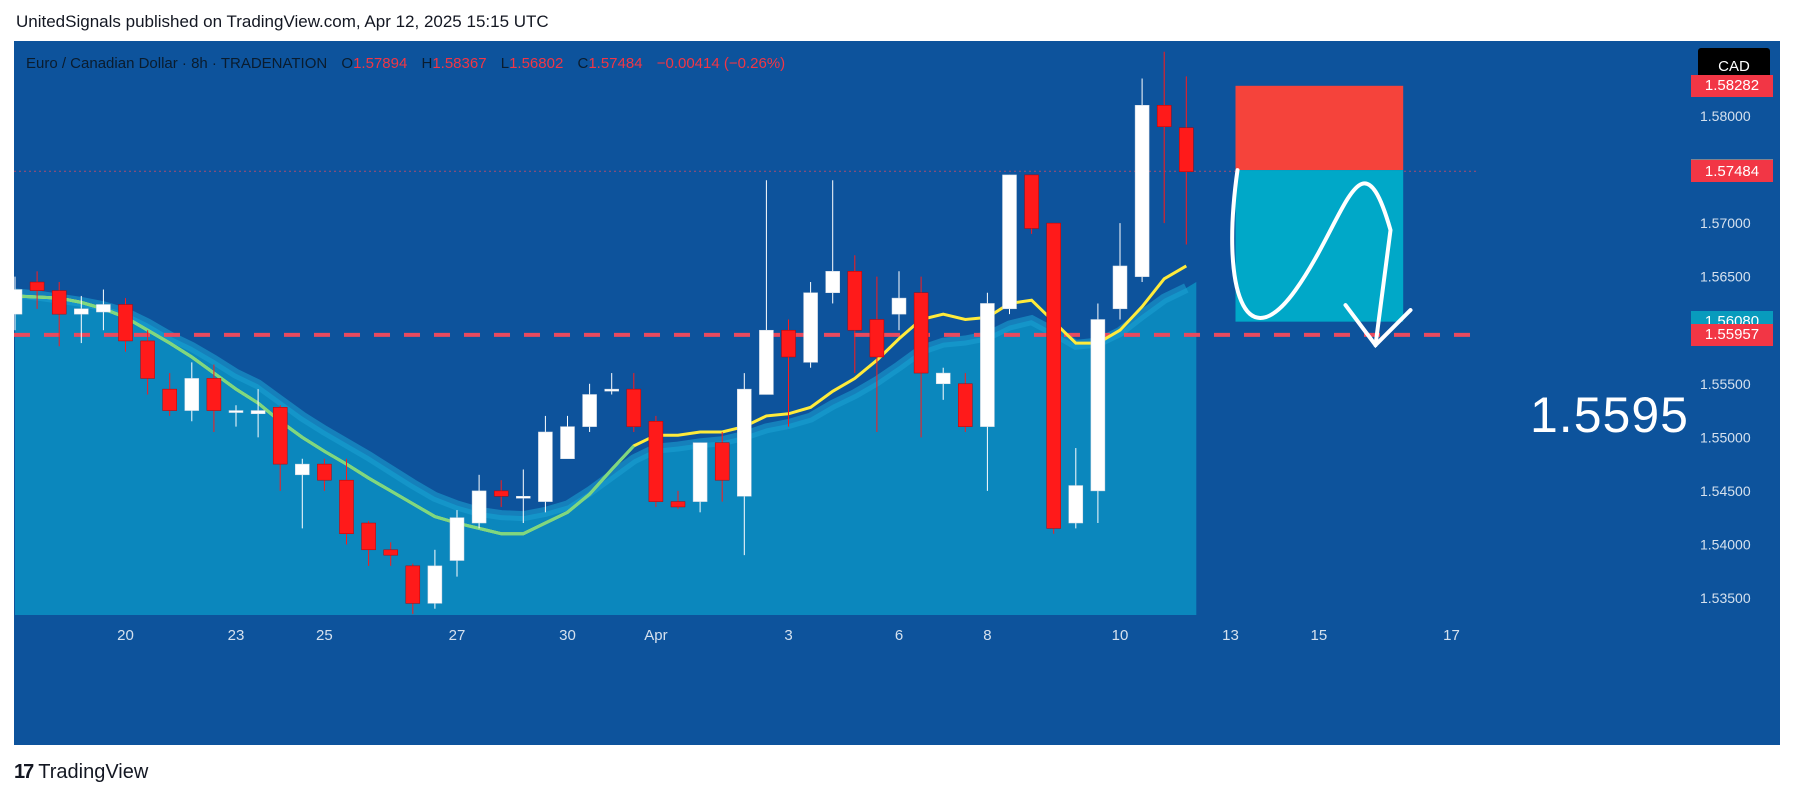 Image resolution: width=1793 pixels, height=798 pixels. I want to click on projection-arrow, so click(1321, 258).